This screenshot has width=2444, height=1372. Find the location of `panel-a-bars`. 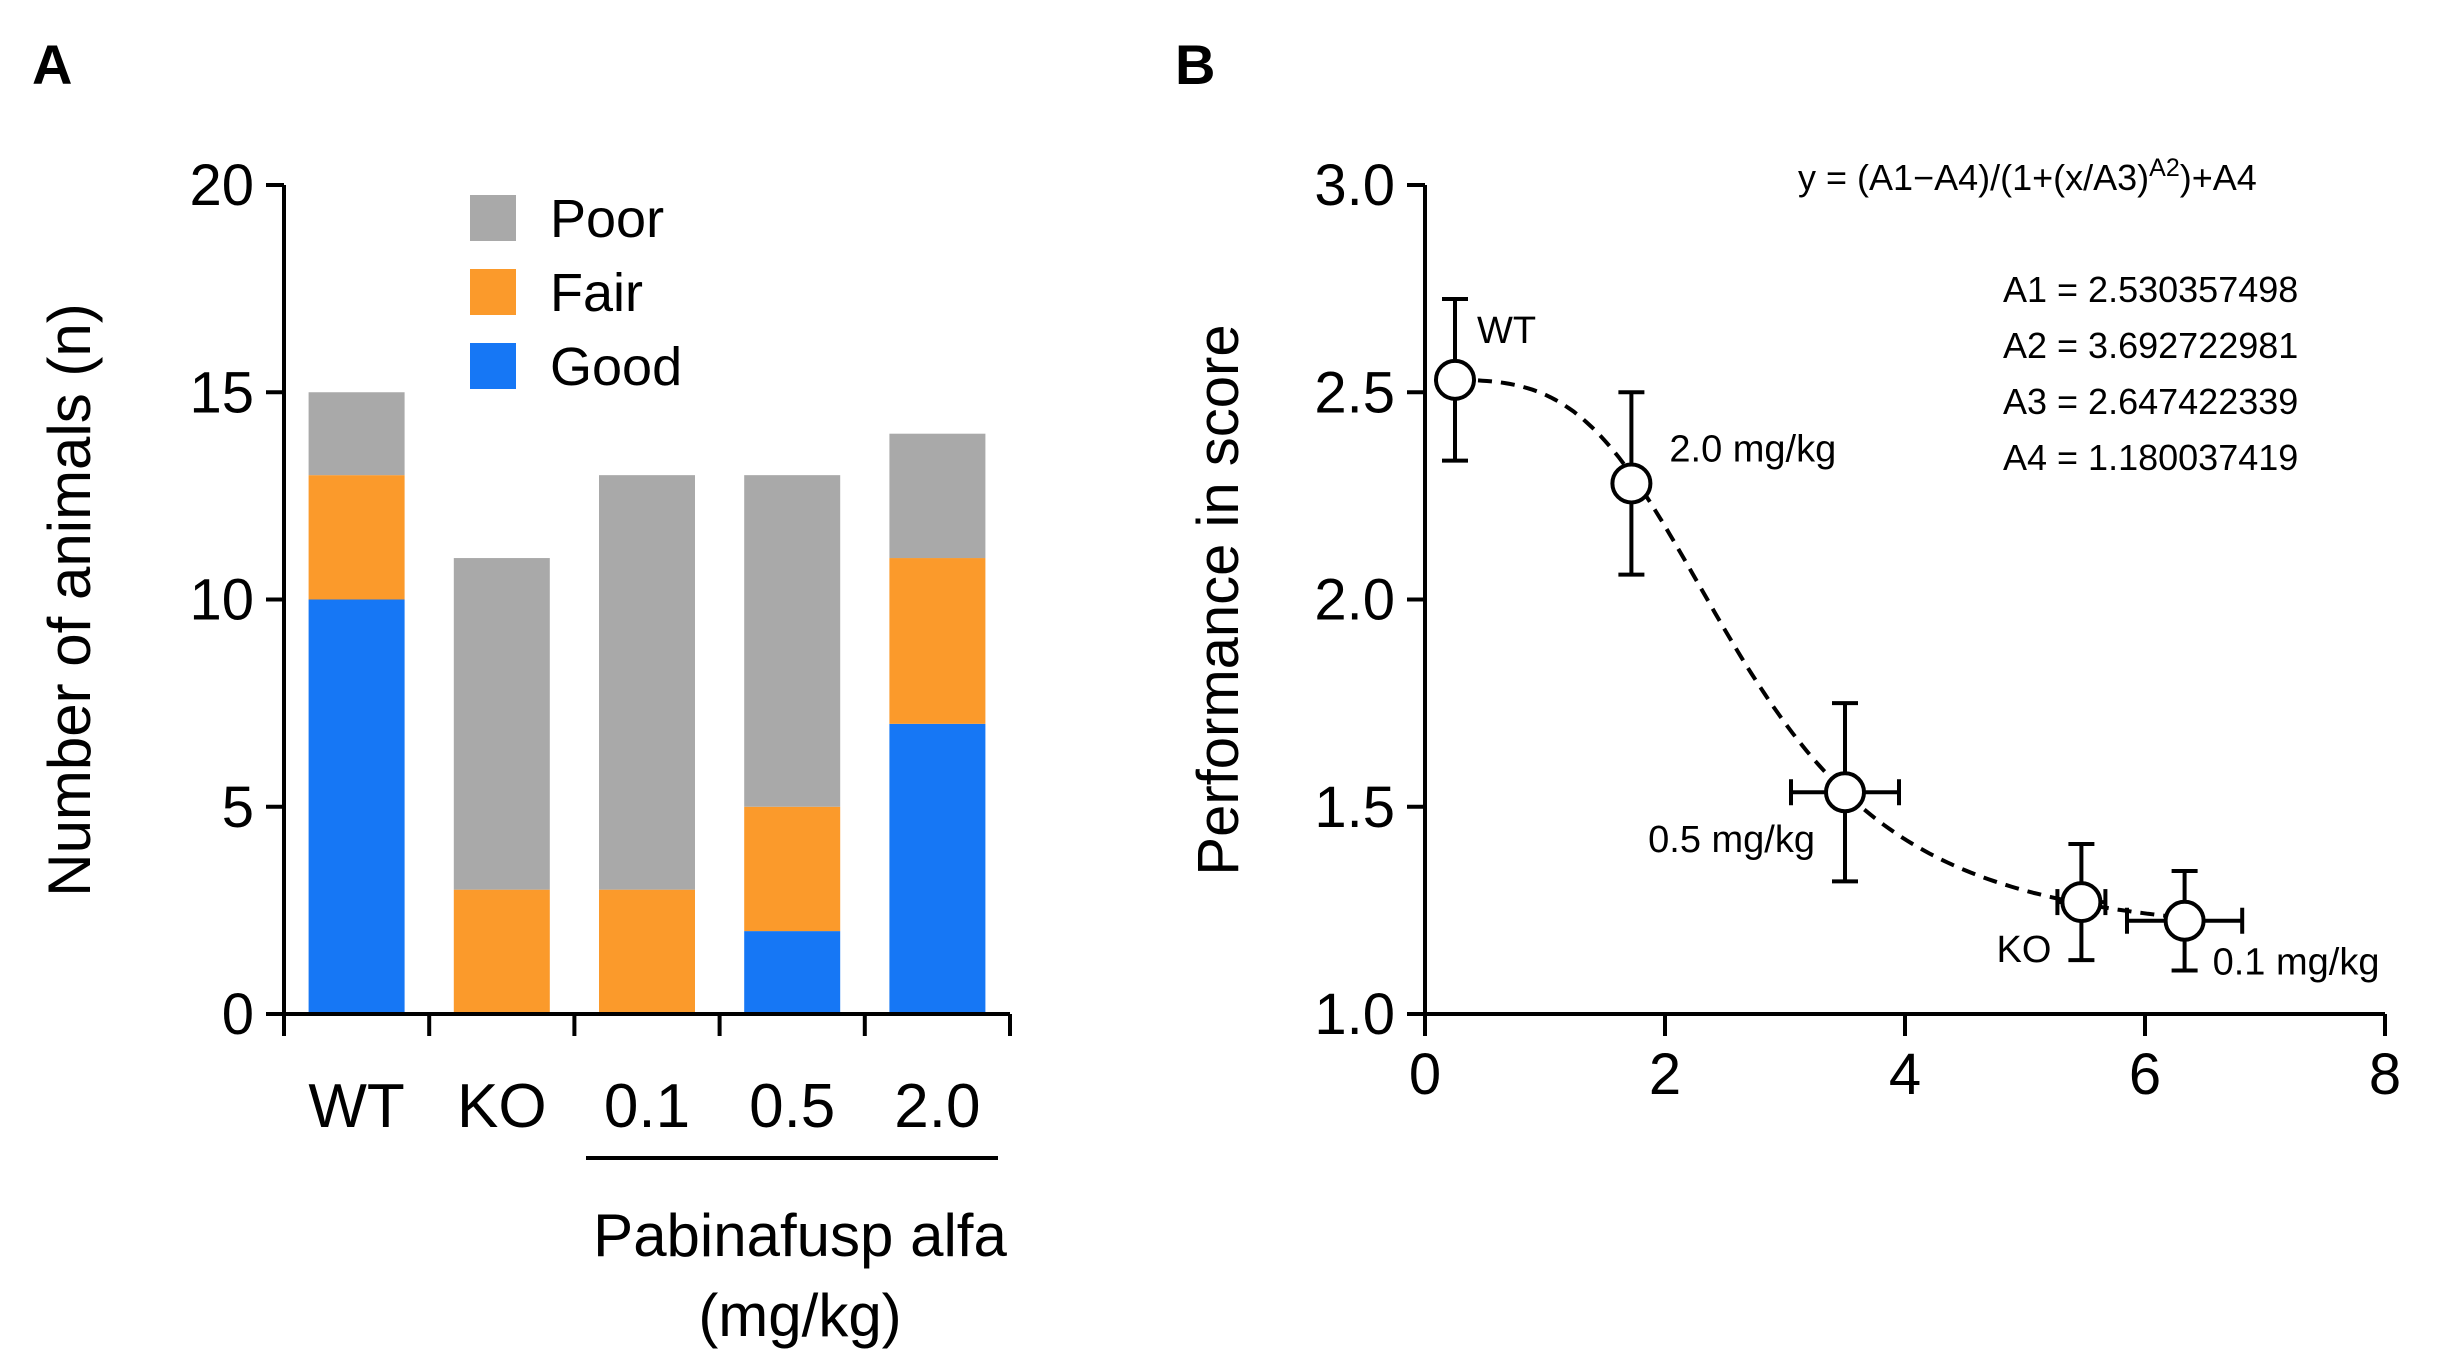

panel-a-bars is located at coordinates (647, 703).